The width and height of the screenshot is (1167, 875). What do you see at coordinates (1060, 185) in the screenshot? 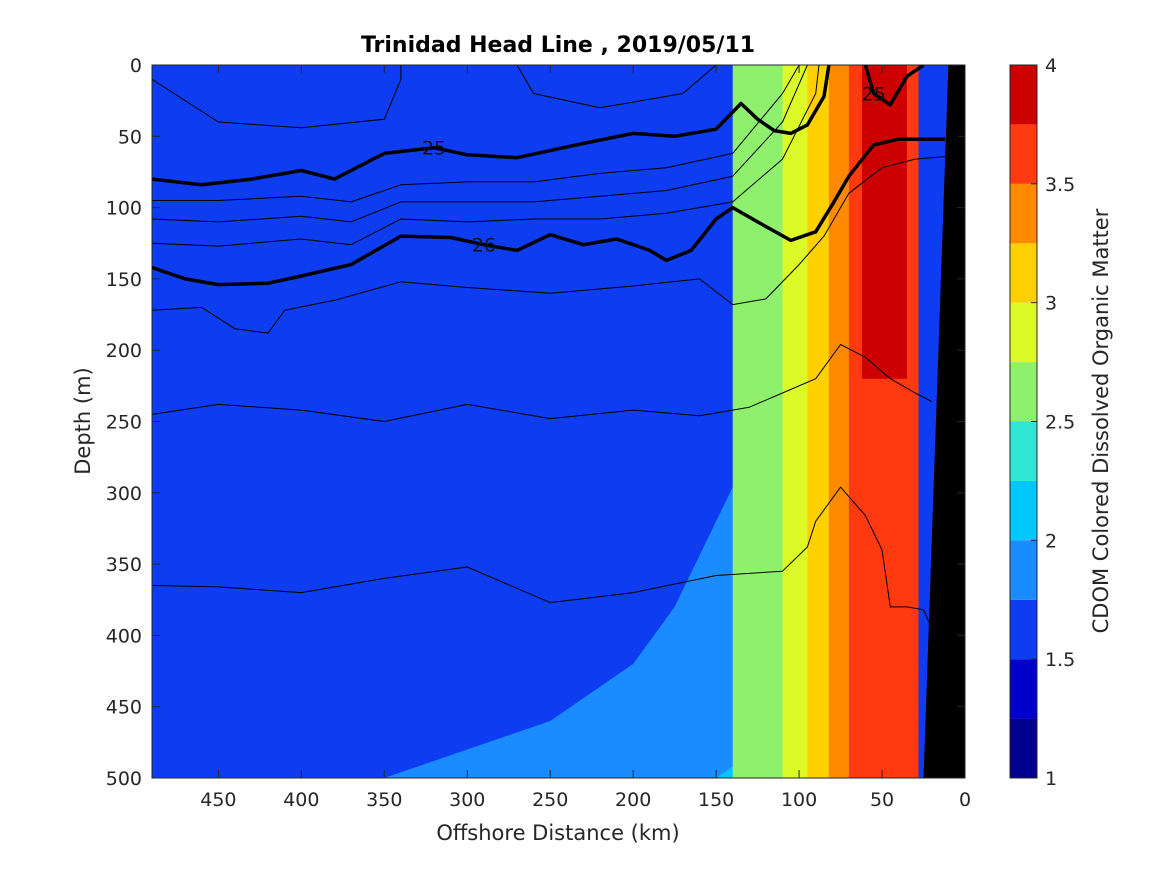
I see `colorbar-tick-label: 3.5` at bounding box center [1060, 185].